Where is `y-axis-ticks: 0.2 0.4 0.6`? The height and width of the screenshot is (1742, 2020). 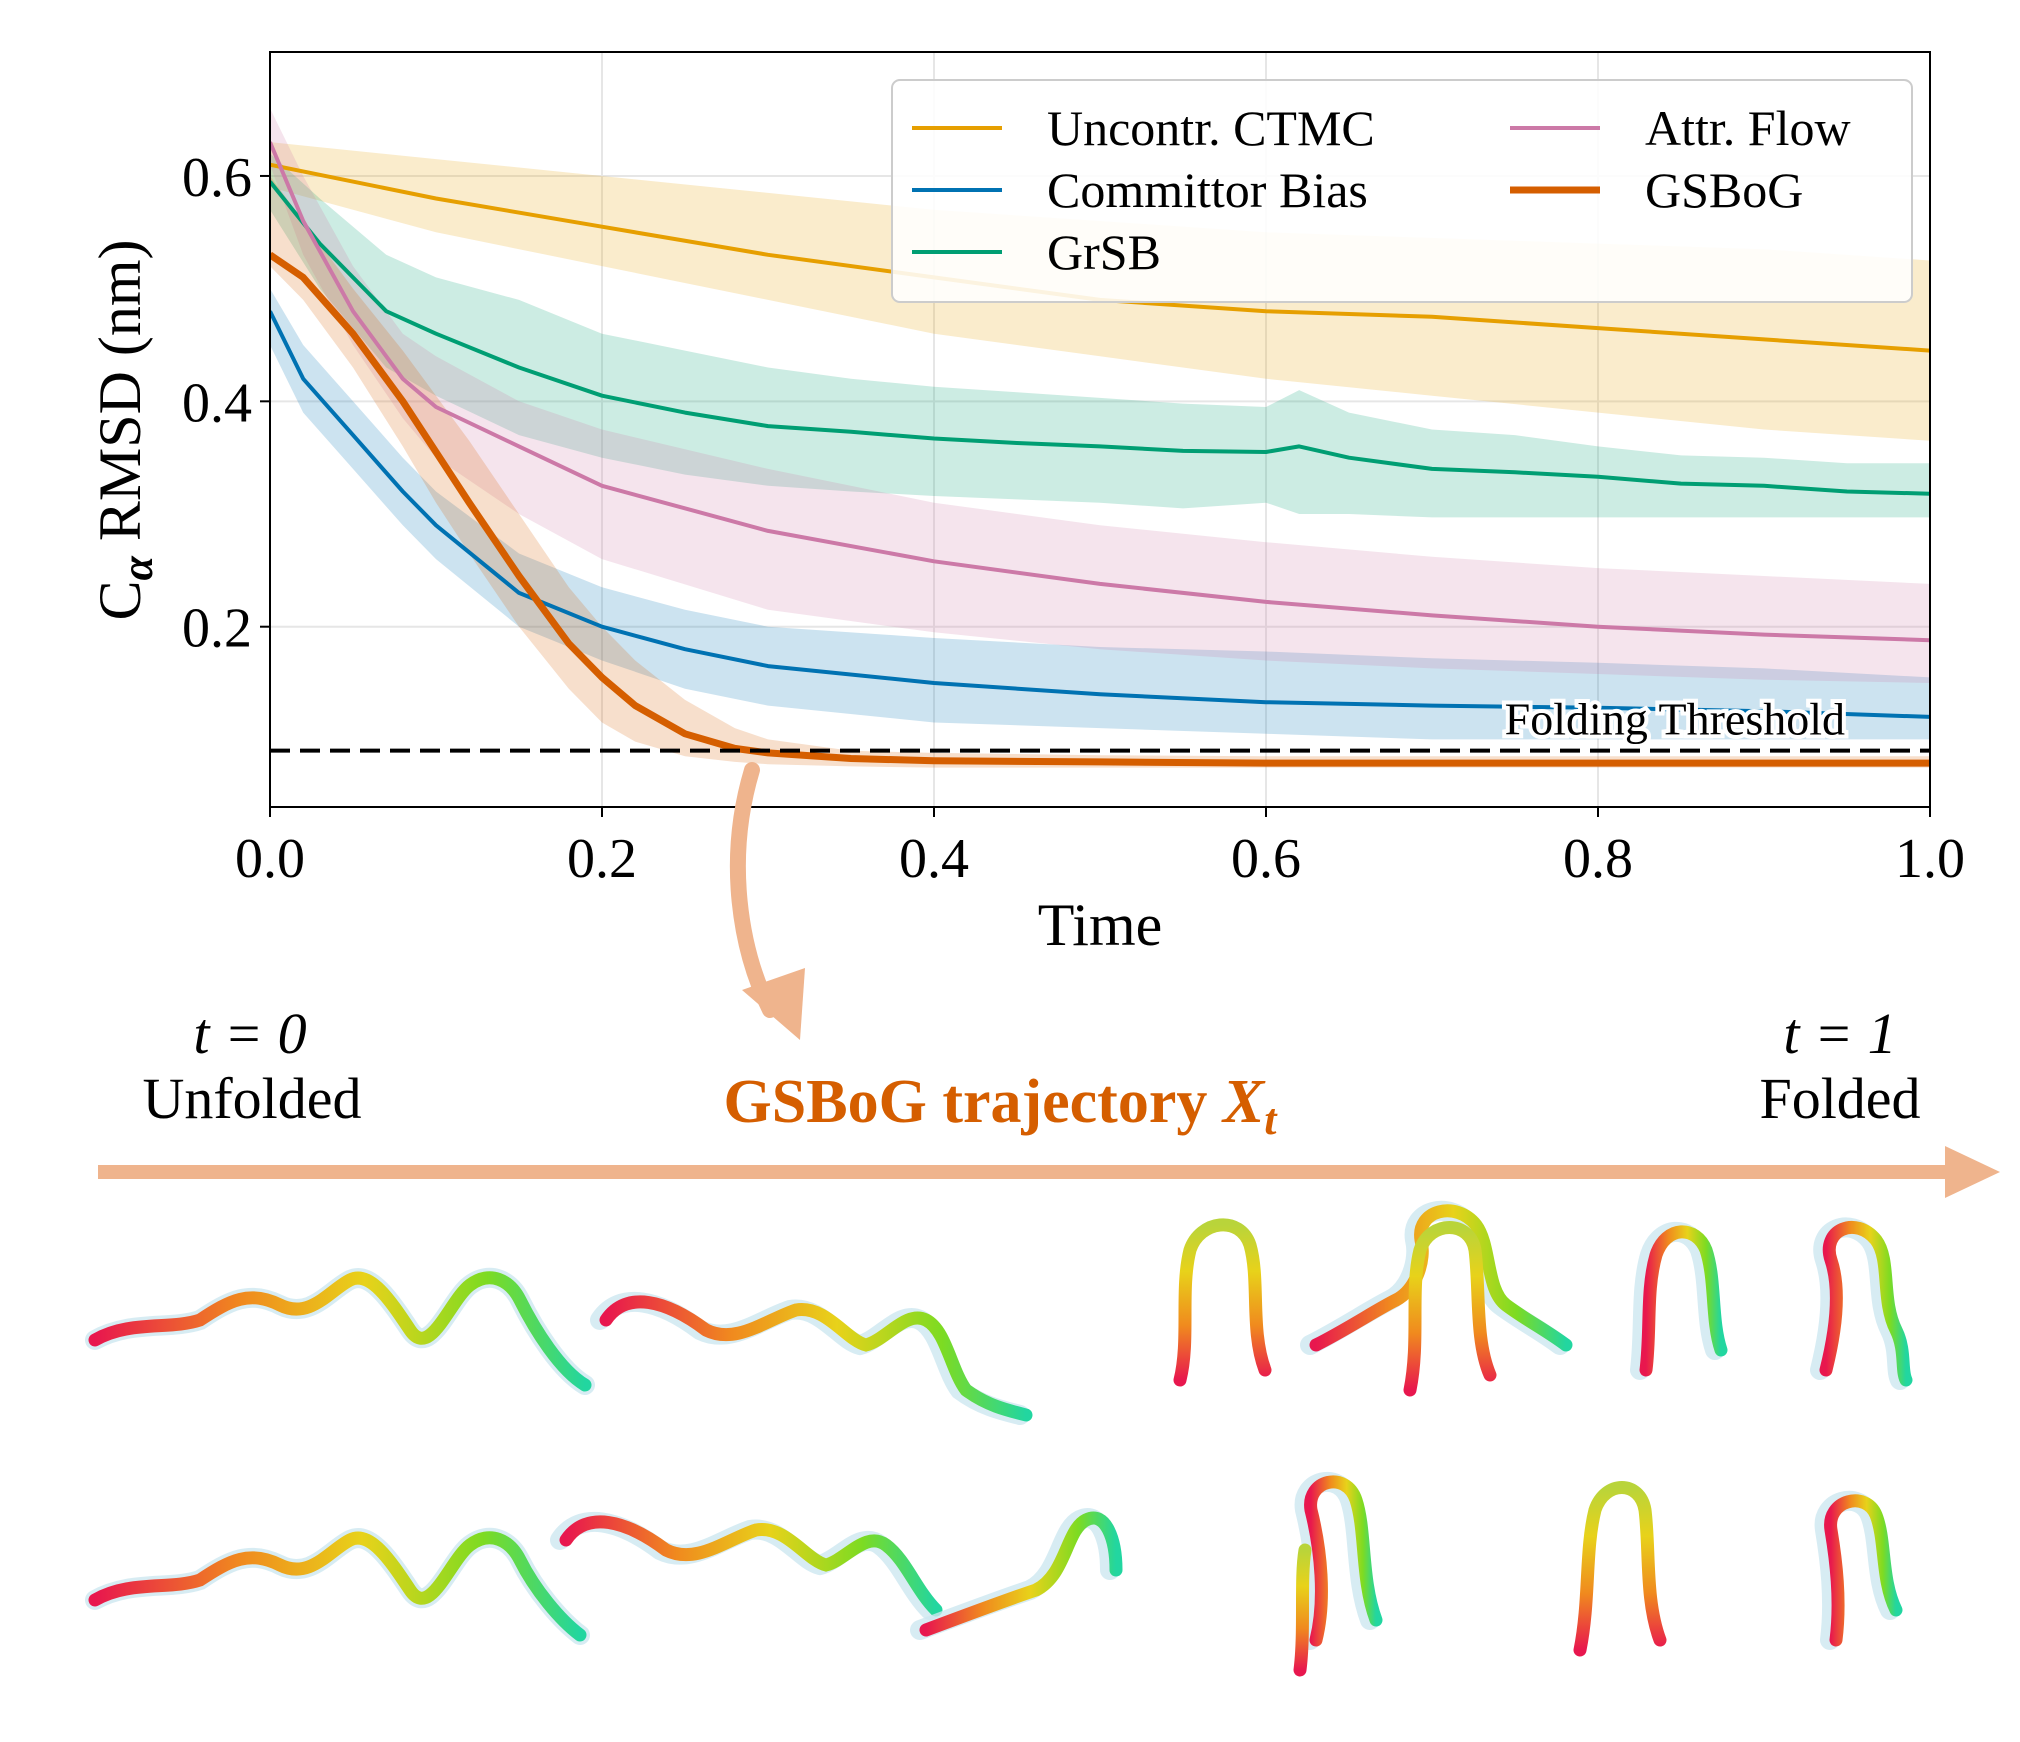
y-axis-ticks: 0.2 0.4 0.6 is located at coordinates (226, 403).